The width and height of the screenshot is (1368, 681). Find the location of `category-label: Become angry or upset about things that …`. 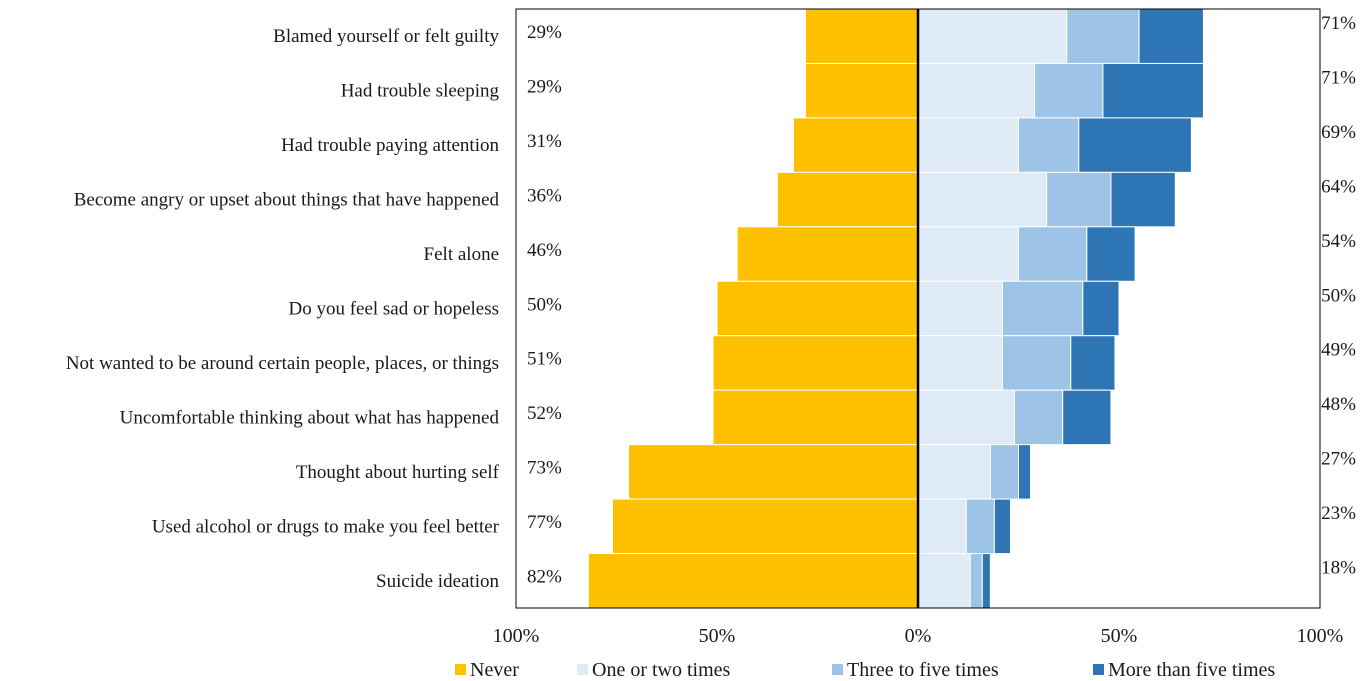

category-label: Become angry or upset about things that … is located at coordinates (287, 200).